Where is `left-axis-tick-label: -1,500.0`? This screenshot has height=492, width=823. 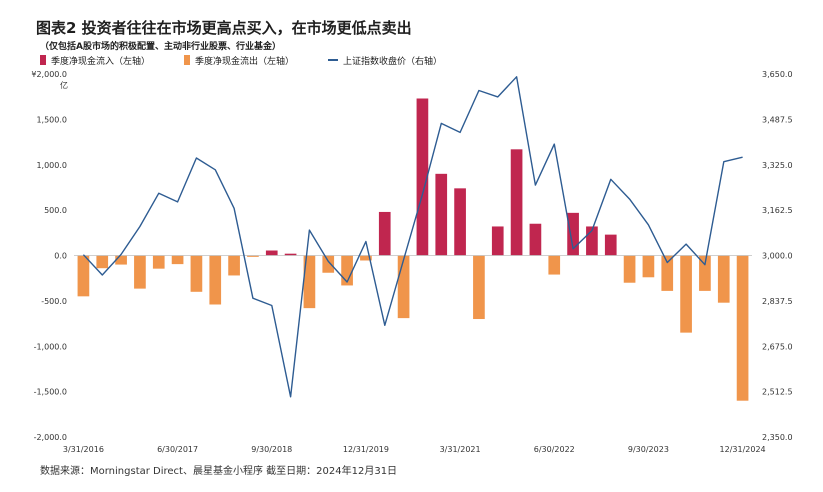 left-axis-tick-label: -1,500.0 is located at coordinates (50, 392).